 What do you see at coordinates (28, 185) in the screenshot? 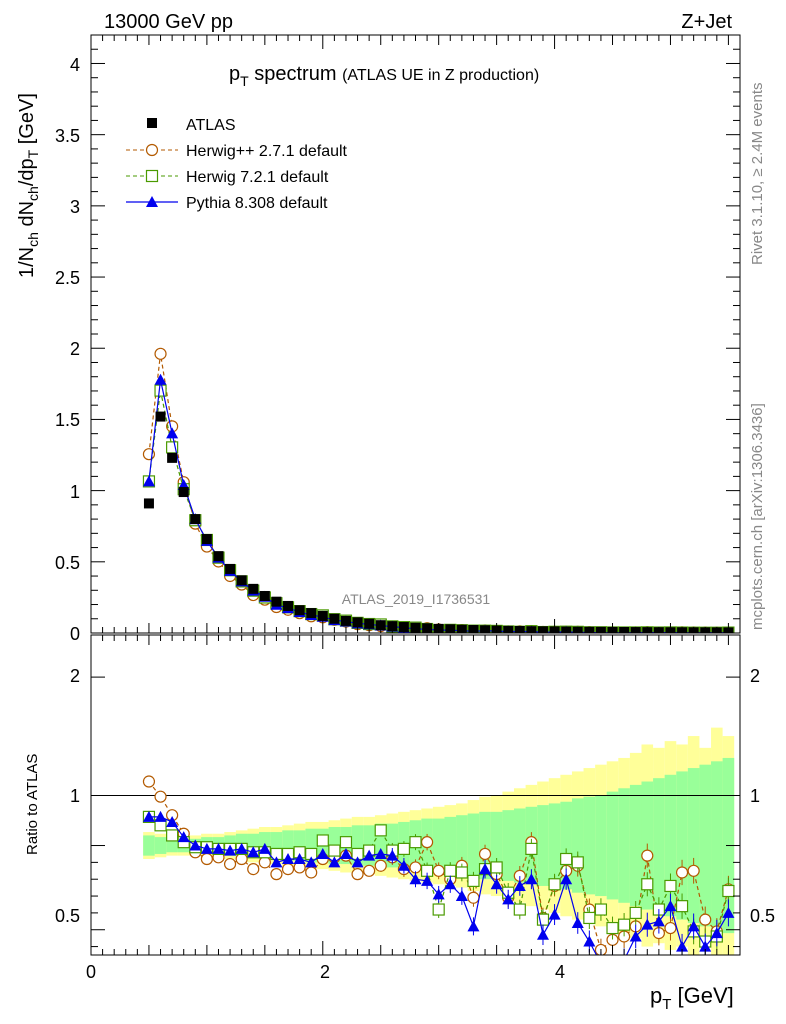
I see `y-axis-title: 1/Nch dNch/dpT [GeV]` at bounding box center [28, 185].